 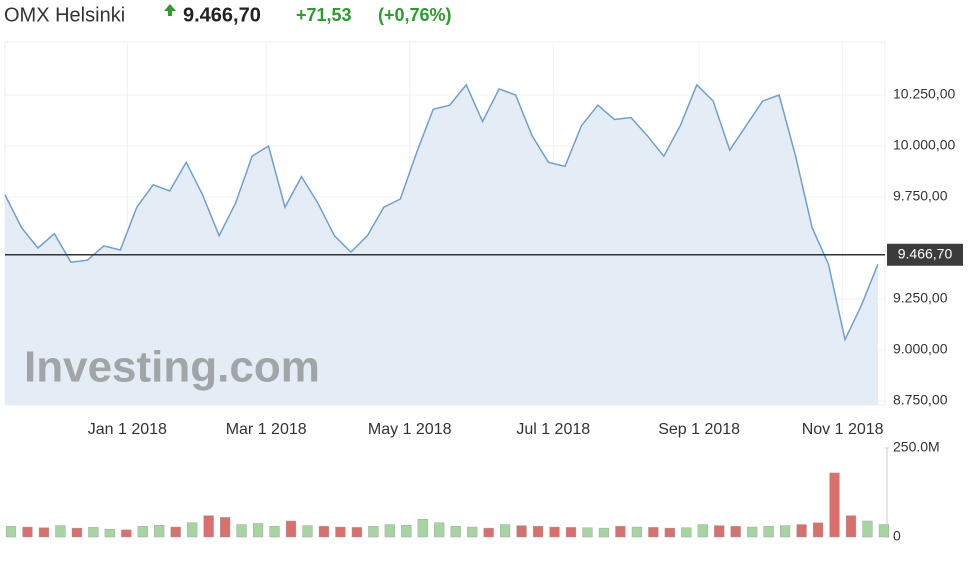 What do you see at coordinates (170, 10) in the screenshot?
I see `up-arrow` at bounding box center [170, 10].